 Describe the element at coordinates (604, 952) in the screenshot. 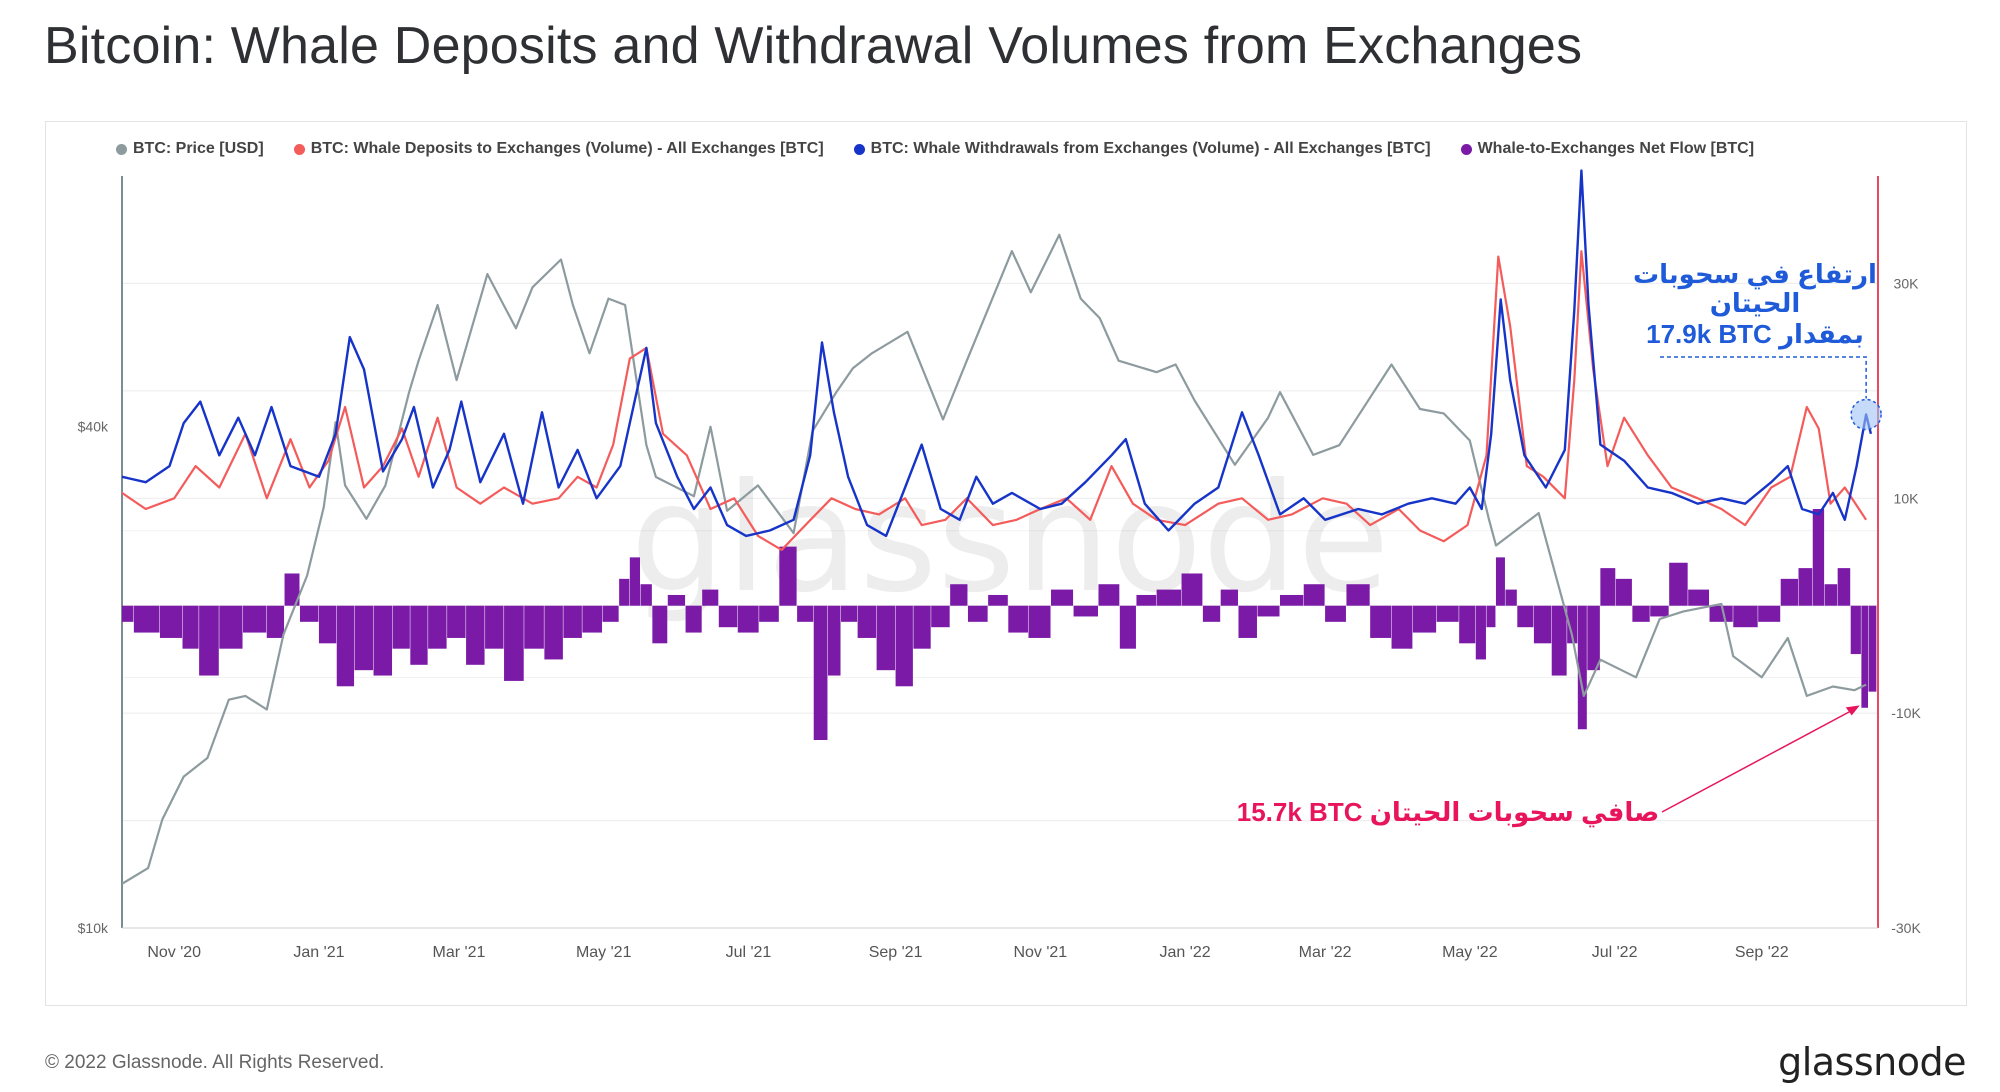

I see `x-tick-label: May '21` at that location.